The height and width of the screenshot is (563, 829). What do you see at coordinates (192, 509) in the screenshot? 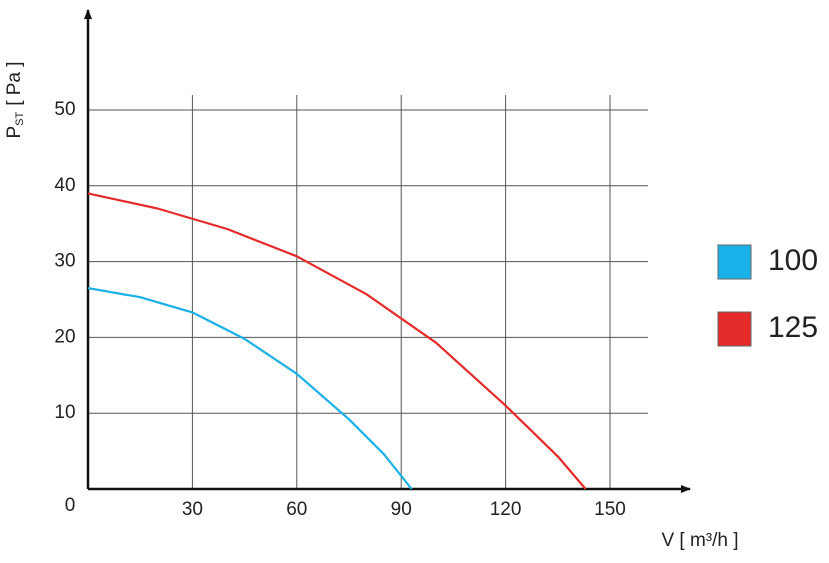
I see `x-tick-label: 30` at bounding box center [192, 509].